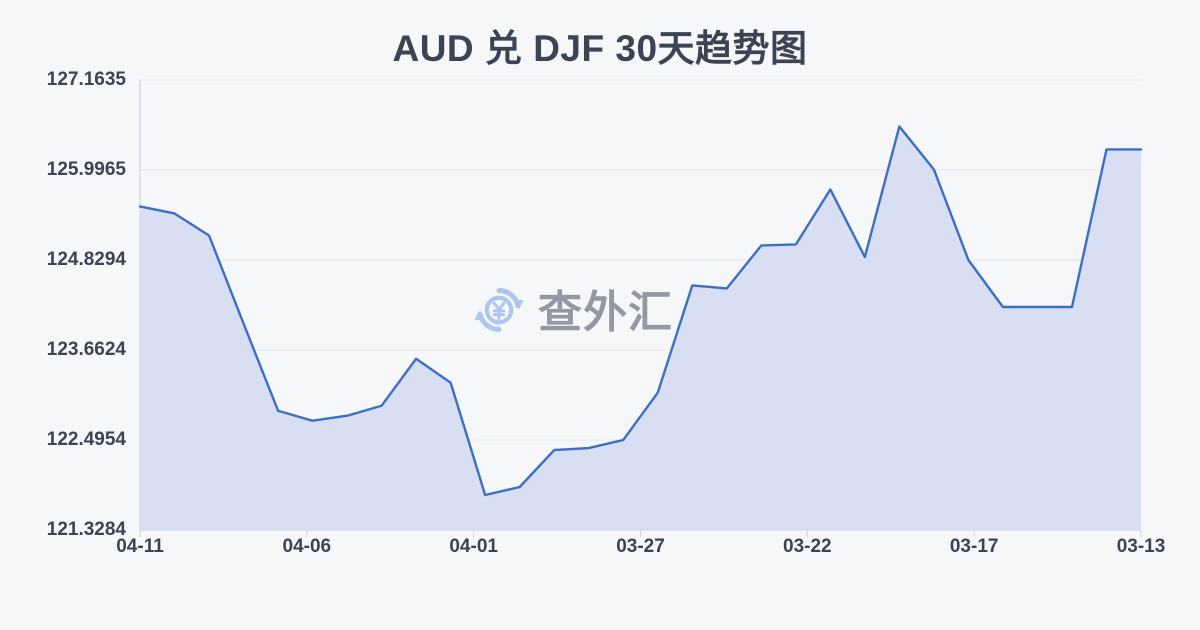 The image size is (1200, 630). I want to click on y-axis-tick-label: 125.9965, so click(86, 169).